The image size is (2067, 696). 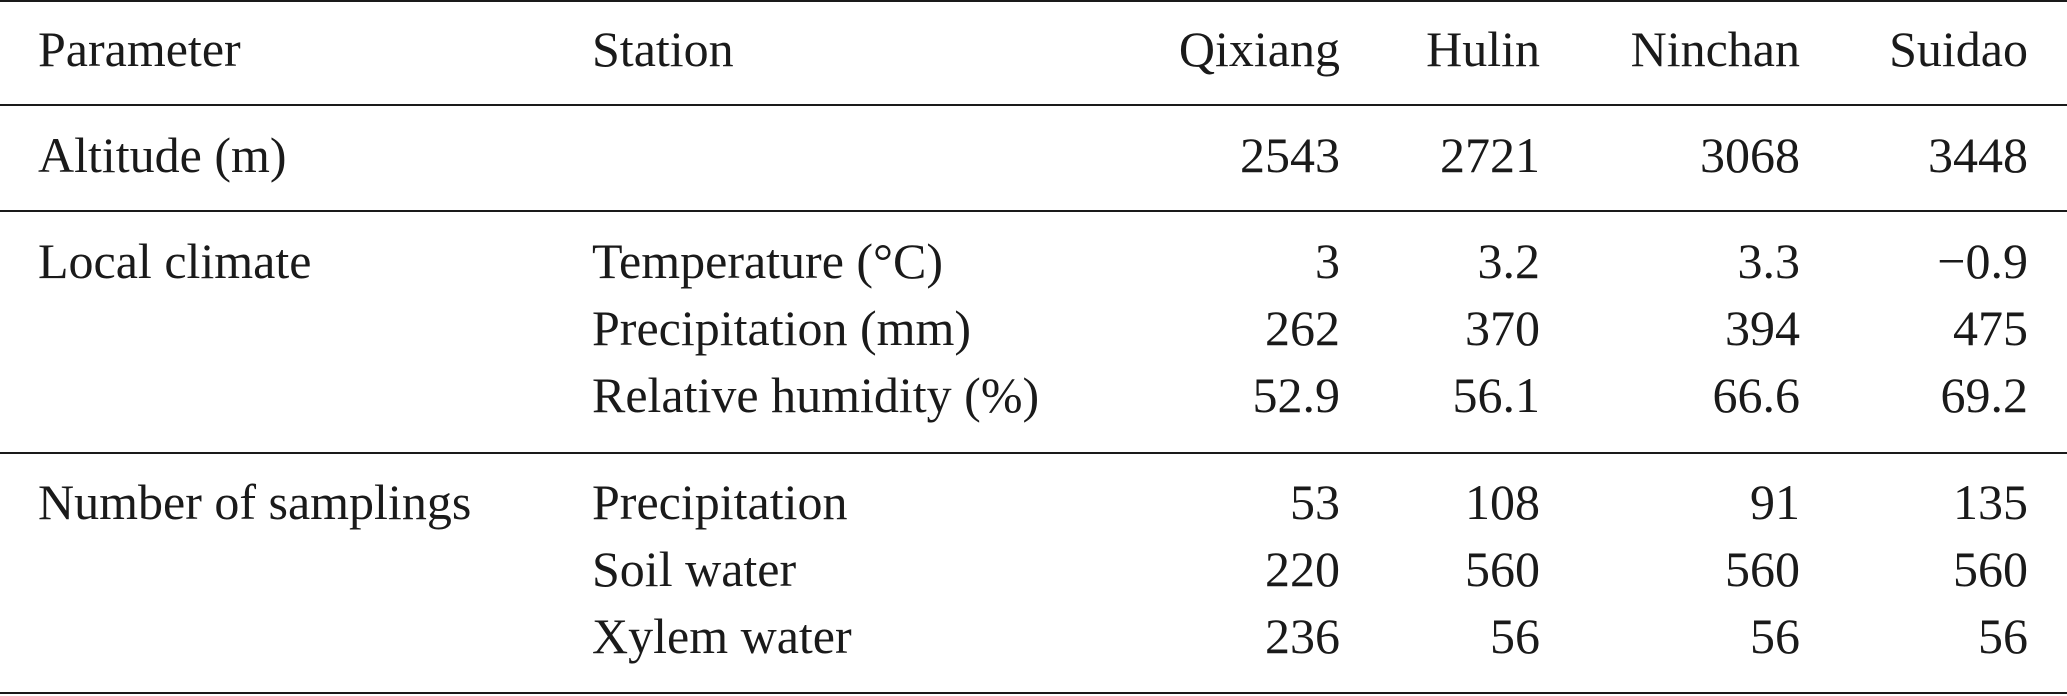 What do you see at coordinates (162, 155) in the screenshot?
I see `row-label-altitude: Altitude (m)` at bounding box center [162, 155].